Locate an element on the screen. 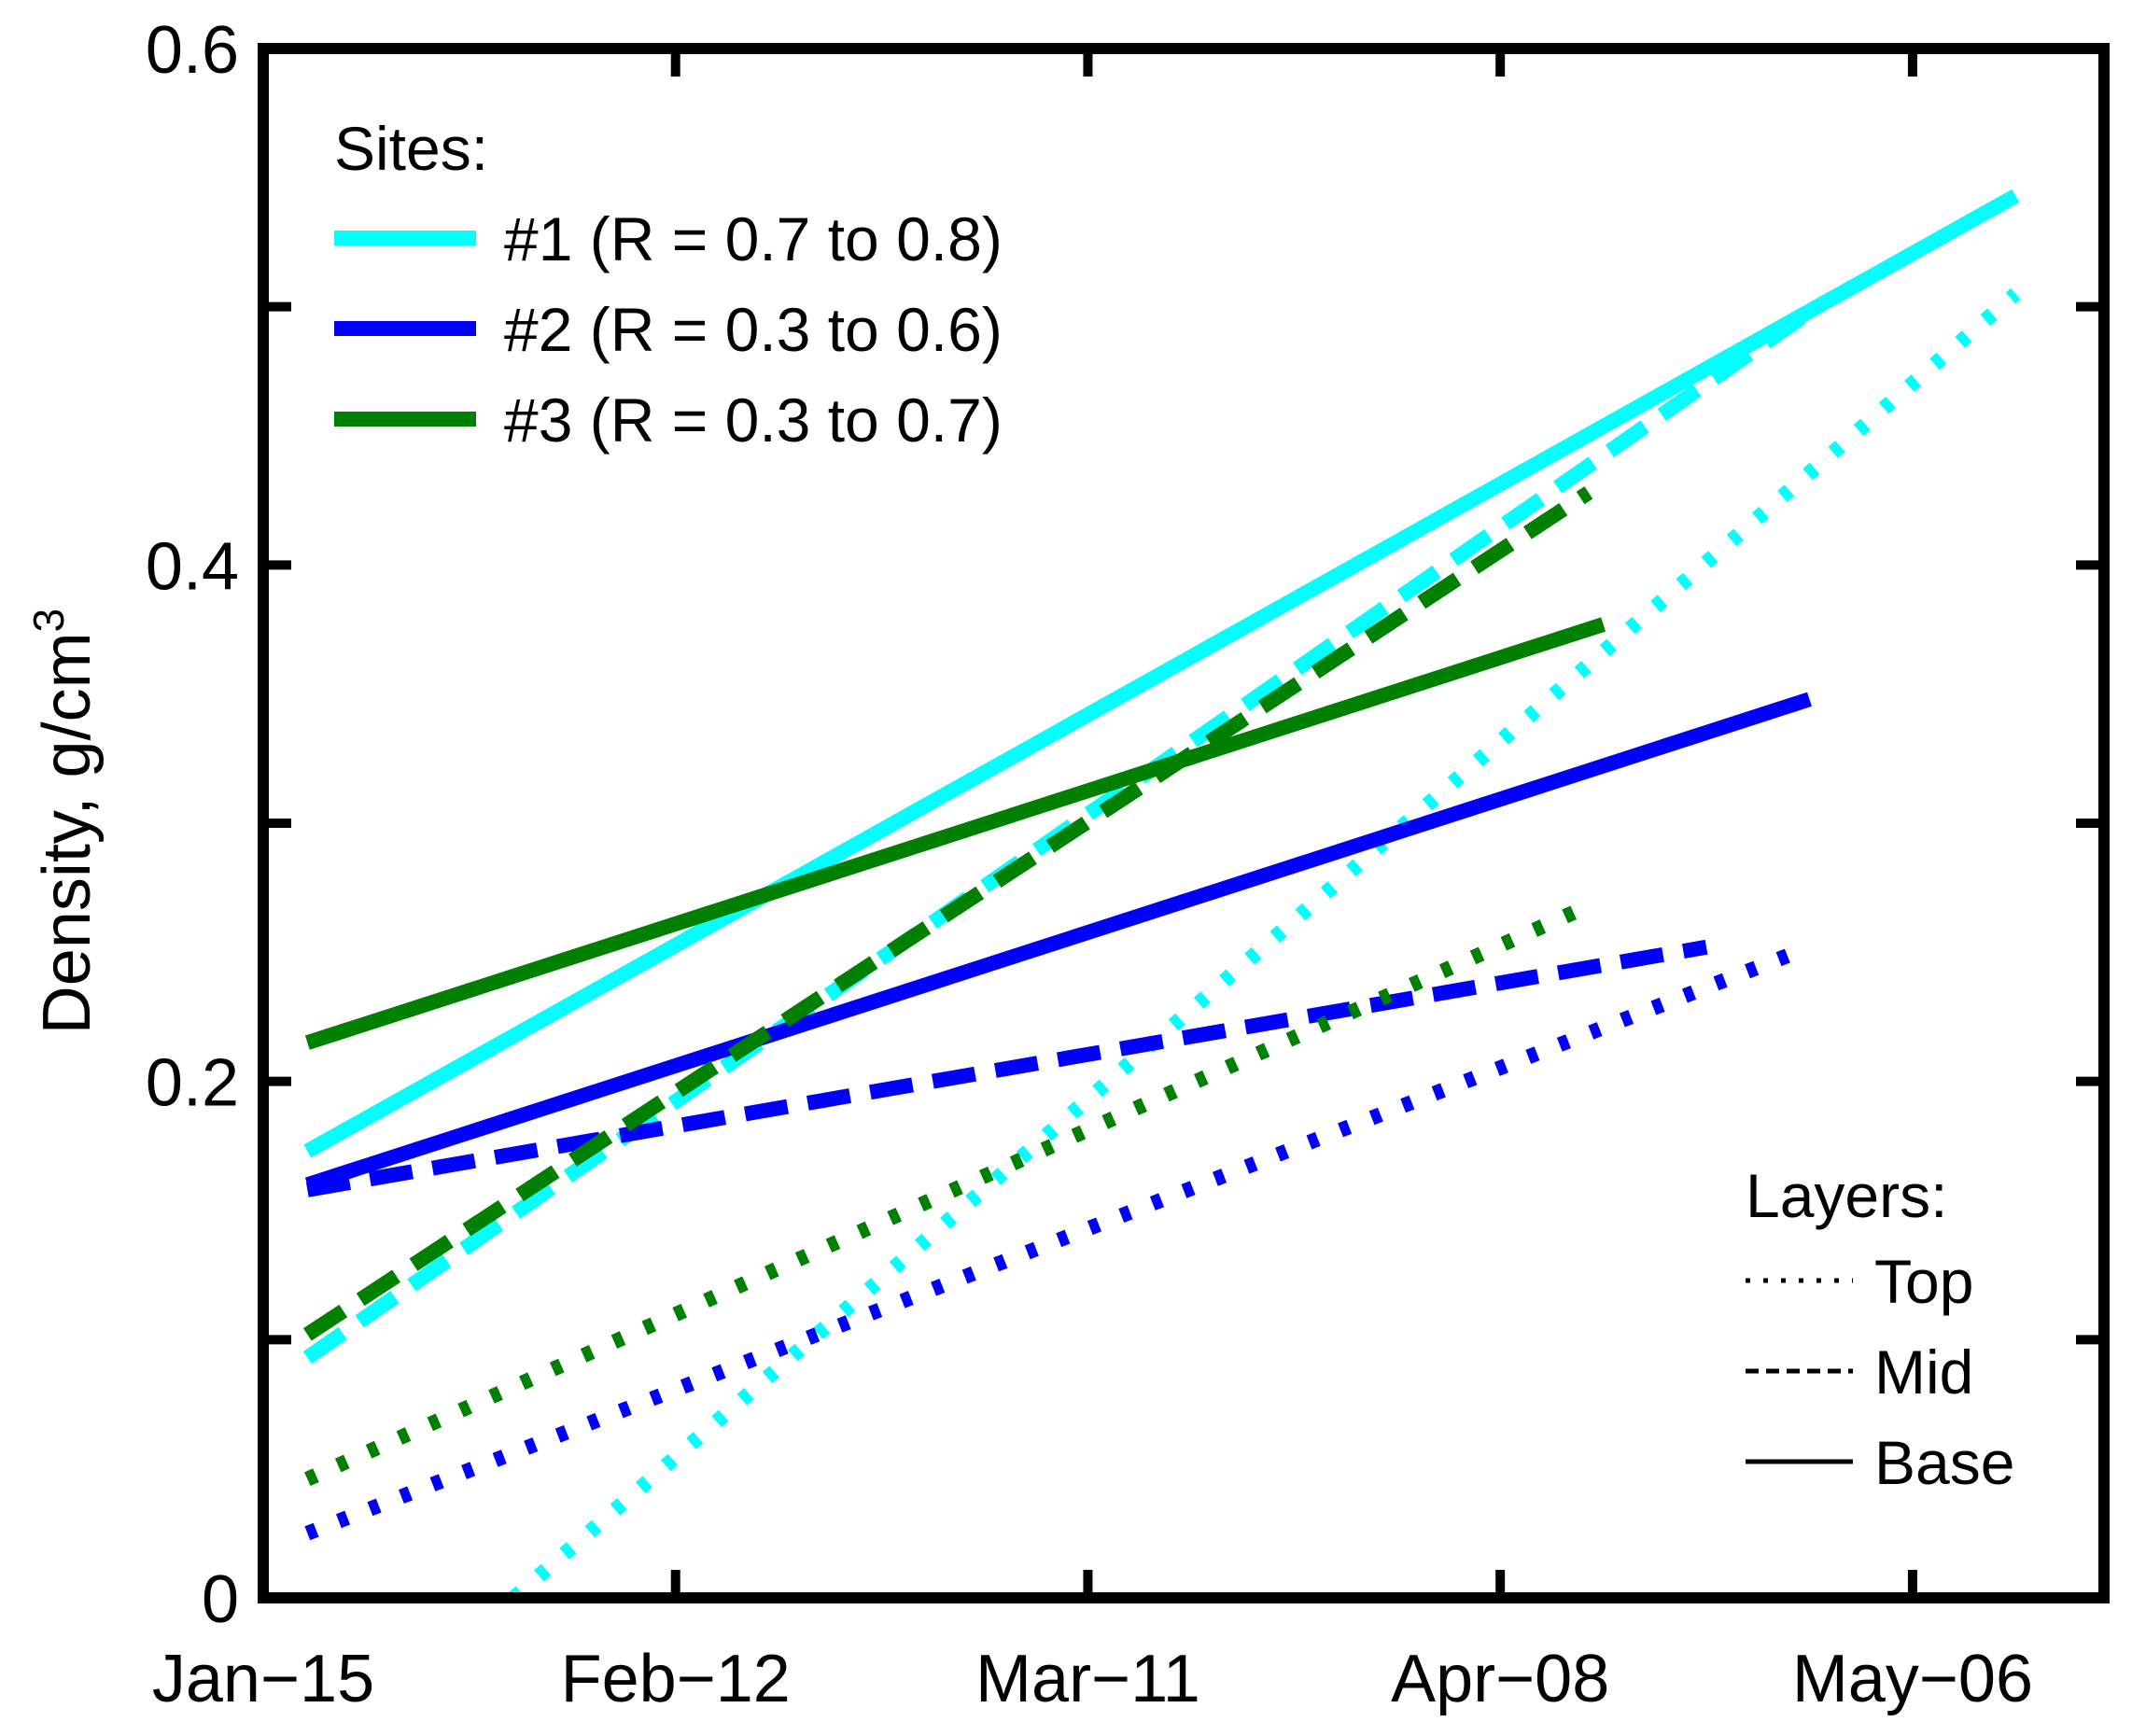 This screenshot has width=2146, height=1736. legend-label-site1: #1 (R = 0.7 to 0.8) is located at coordinates (753, 238).